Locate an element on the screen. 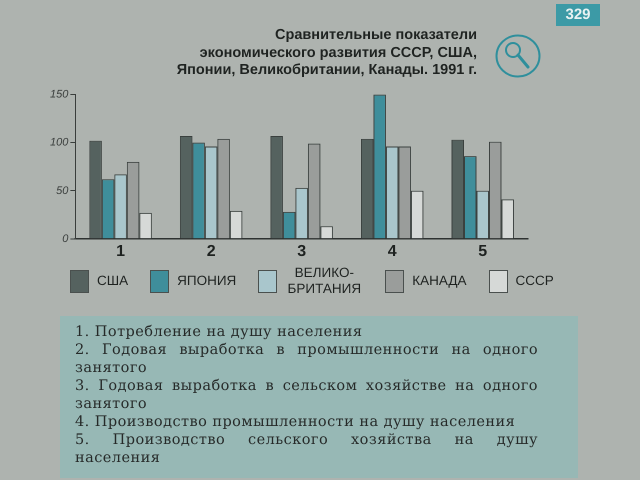 The height and width of the screenshot is (480, 640). text: 329 is located at coordinates (578, 15).